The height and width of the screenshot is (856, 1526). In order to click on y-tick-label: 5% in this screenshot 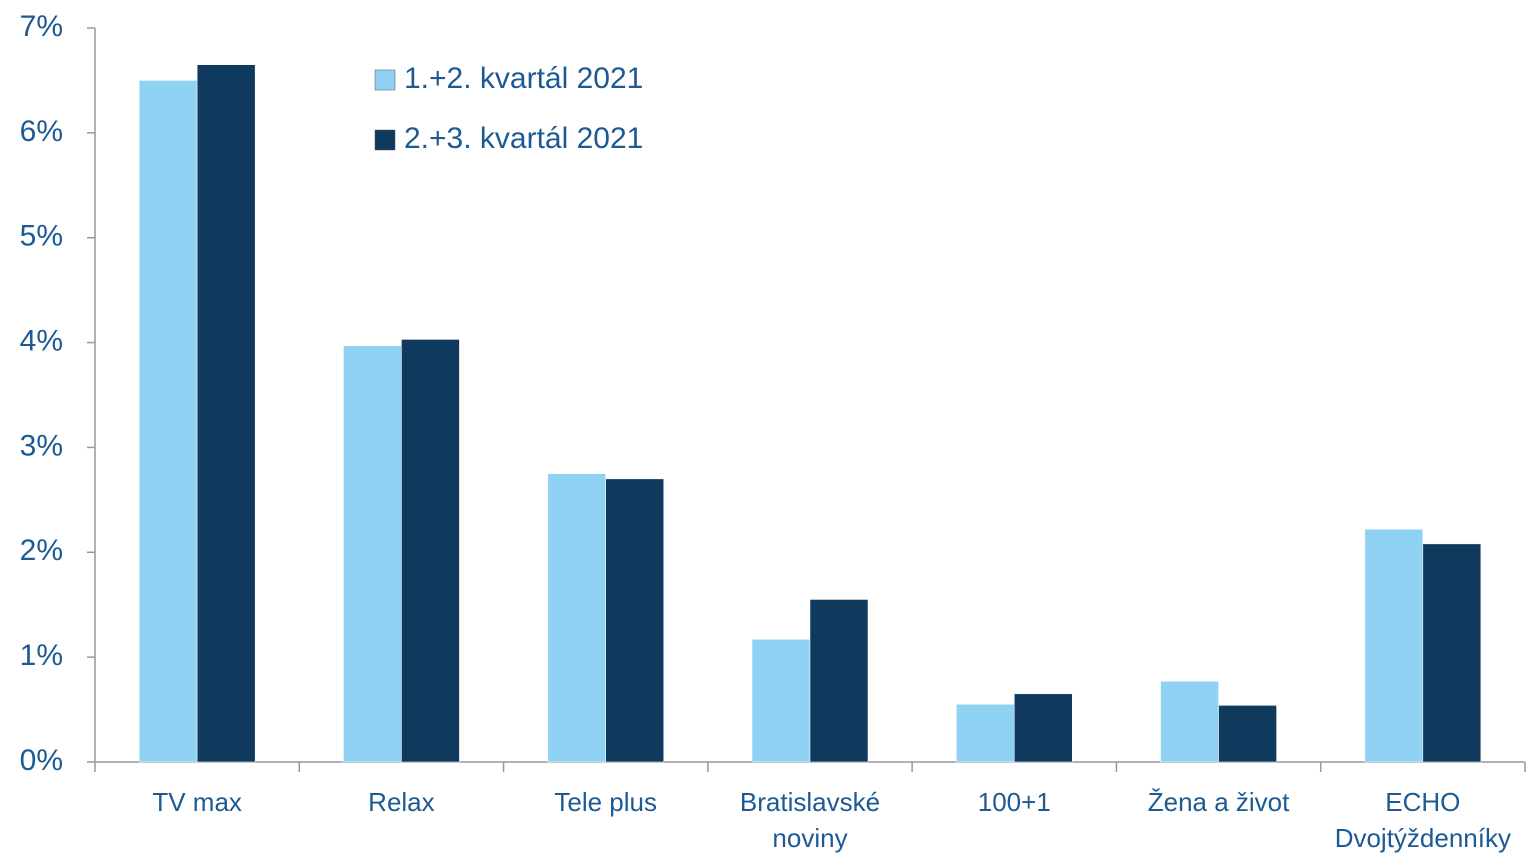, I will do `click(41, 236)`.